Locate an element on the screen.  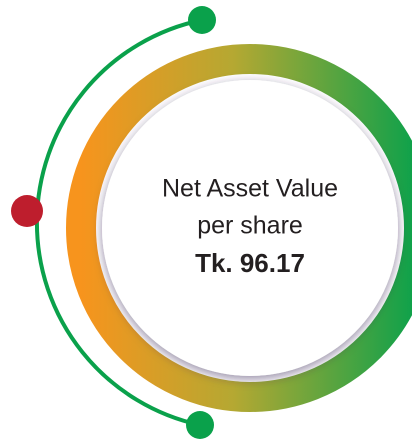
orbit-dot-red is located at coordinates (27, 211).